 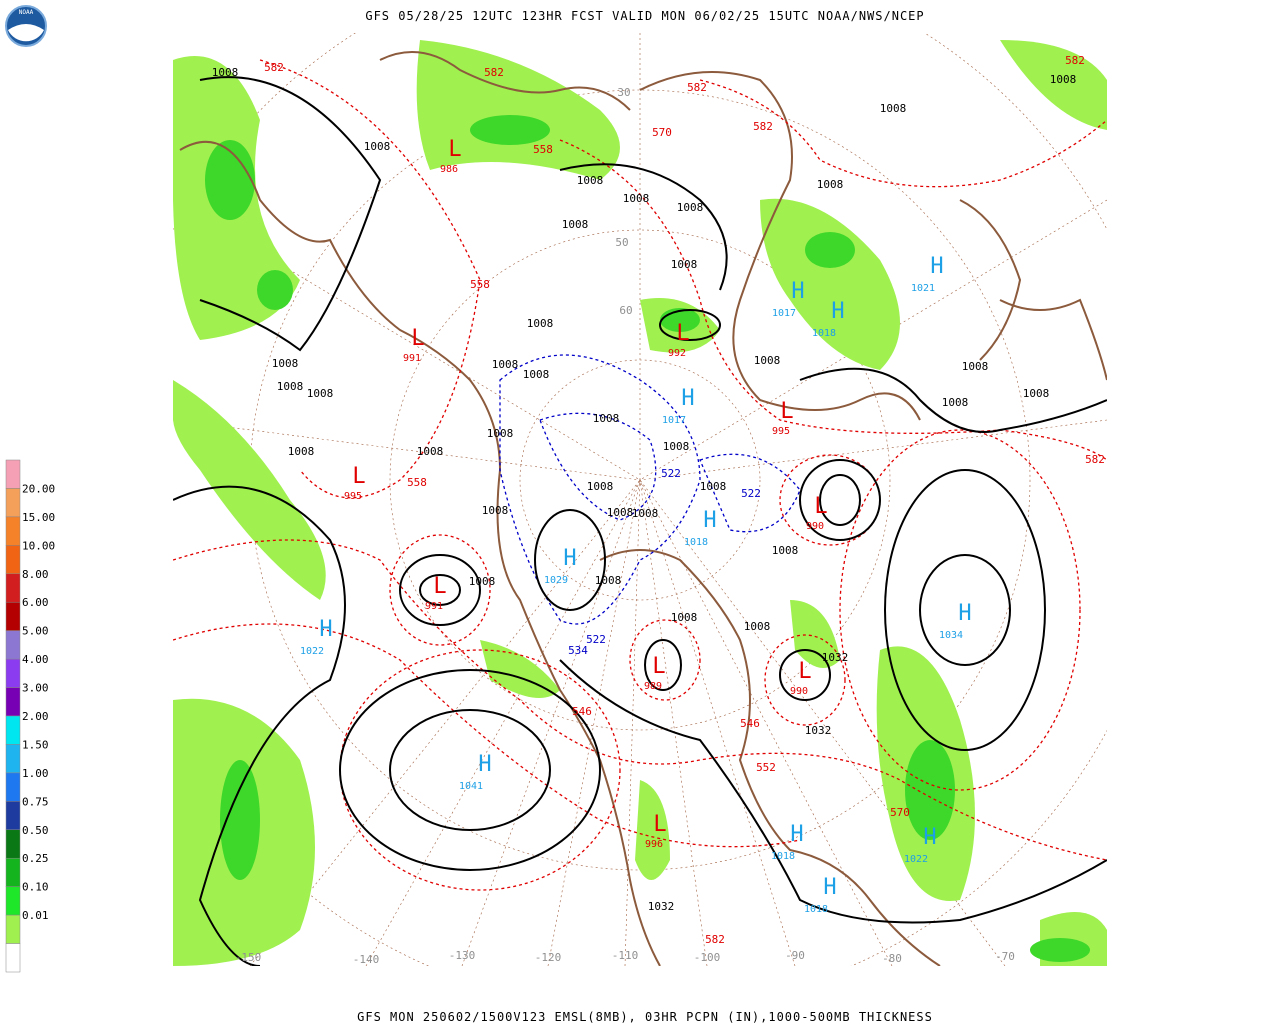 What do you see at coordinates (548, 957) in the screenshot?
I see `longitude-label: -120` at bounding box center [548, 957].